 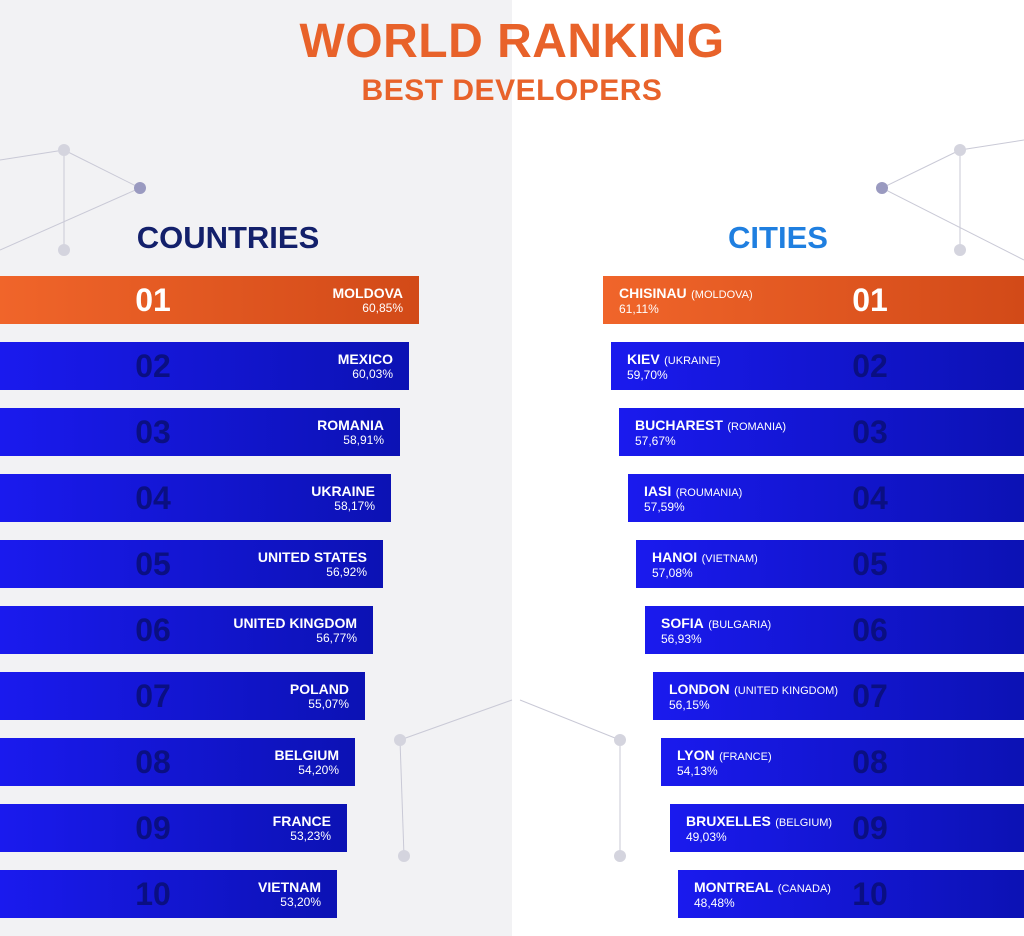 I want to click on country-bar: 03 ROMANIA 58,91%, so click(x=200, y=432).